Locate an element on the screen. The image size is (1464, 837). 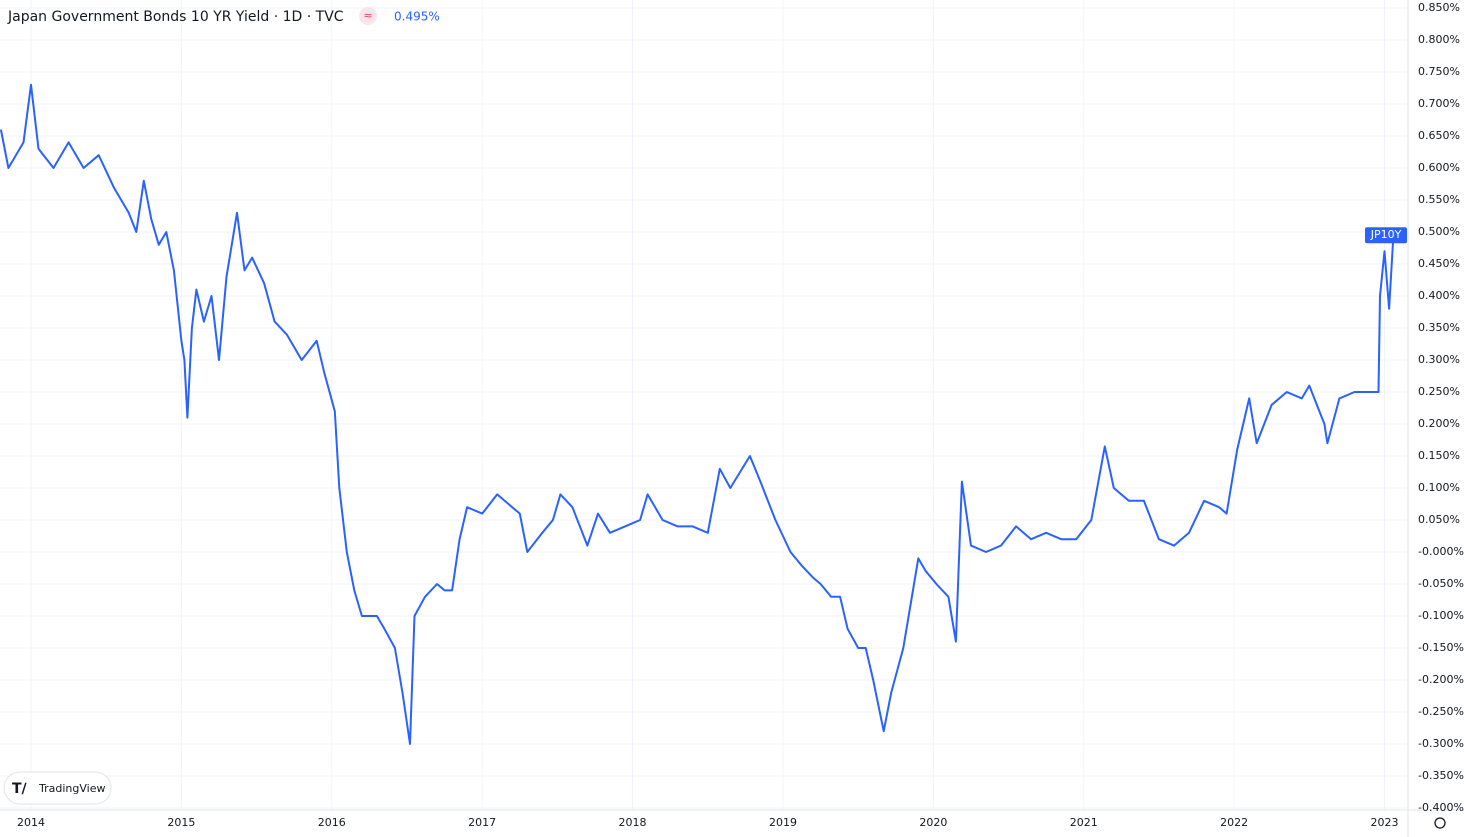
x-tick-label: 2015 is located at coordinates (181, 822).